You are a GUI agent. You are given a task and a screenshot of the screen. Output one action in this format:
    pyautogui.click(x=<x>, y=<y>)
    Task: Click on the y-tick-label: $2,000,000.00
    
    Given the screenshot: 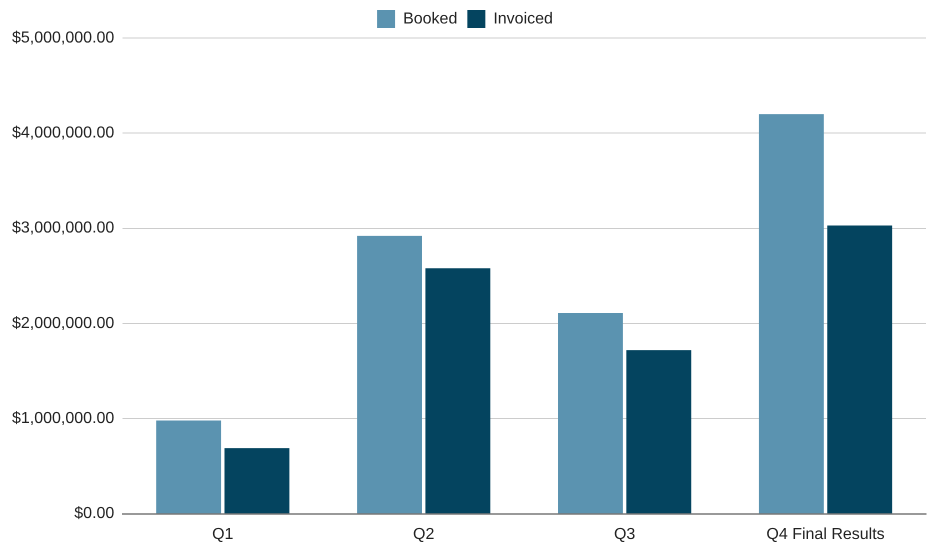 What is the action you would take?
    pyautogui.click(x=63, y=323)
    